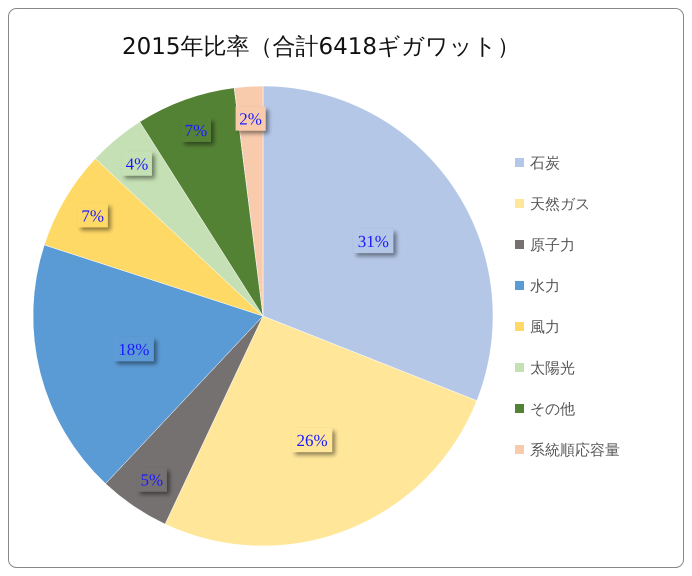 The height and width of the screenshot is (576, 692). Describe the element at coordinates (134, 350) in the screenshot. I see `data-label: 18%` at that location.